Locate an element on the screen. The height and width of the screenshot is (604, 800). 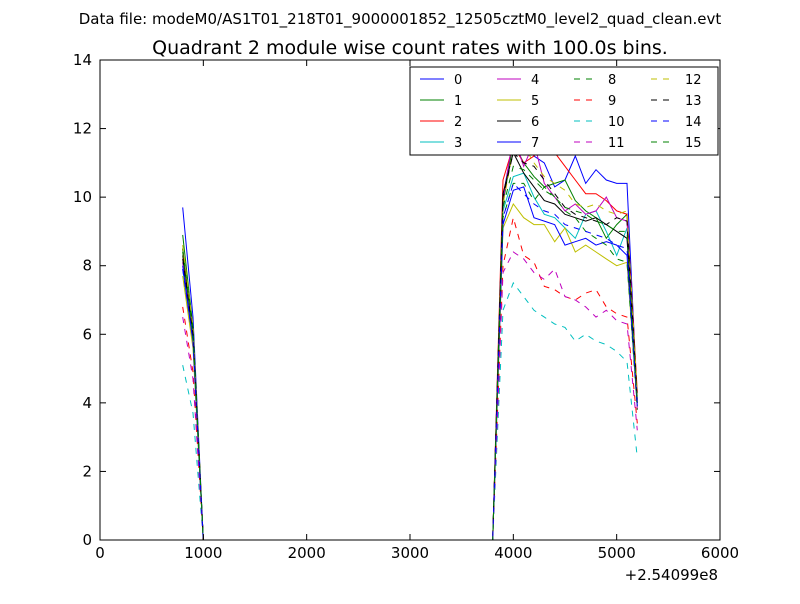
legend-label-4: 4 is located at coordinates (535, 80).